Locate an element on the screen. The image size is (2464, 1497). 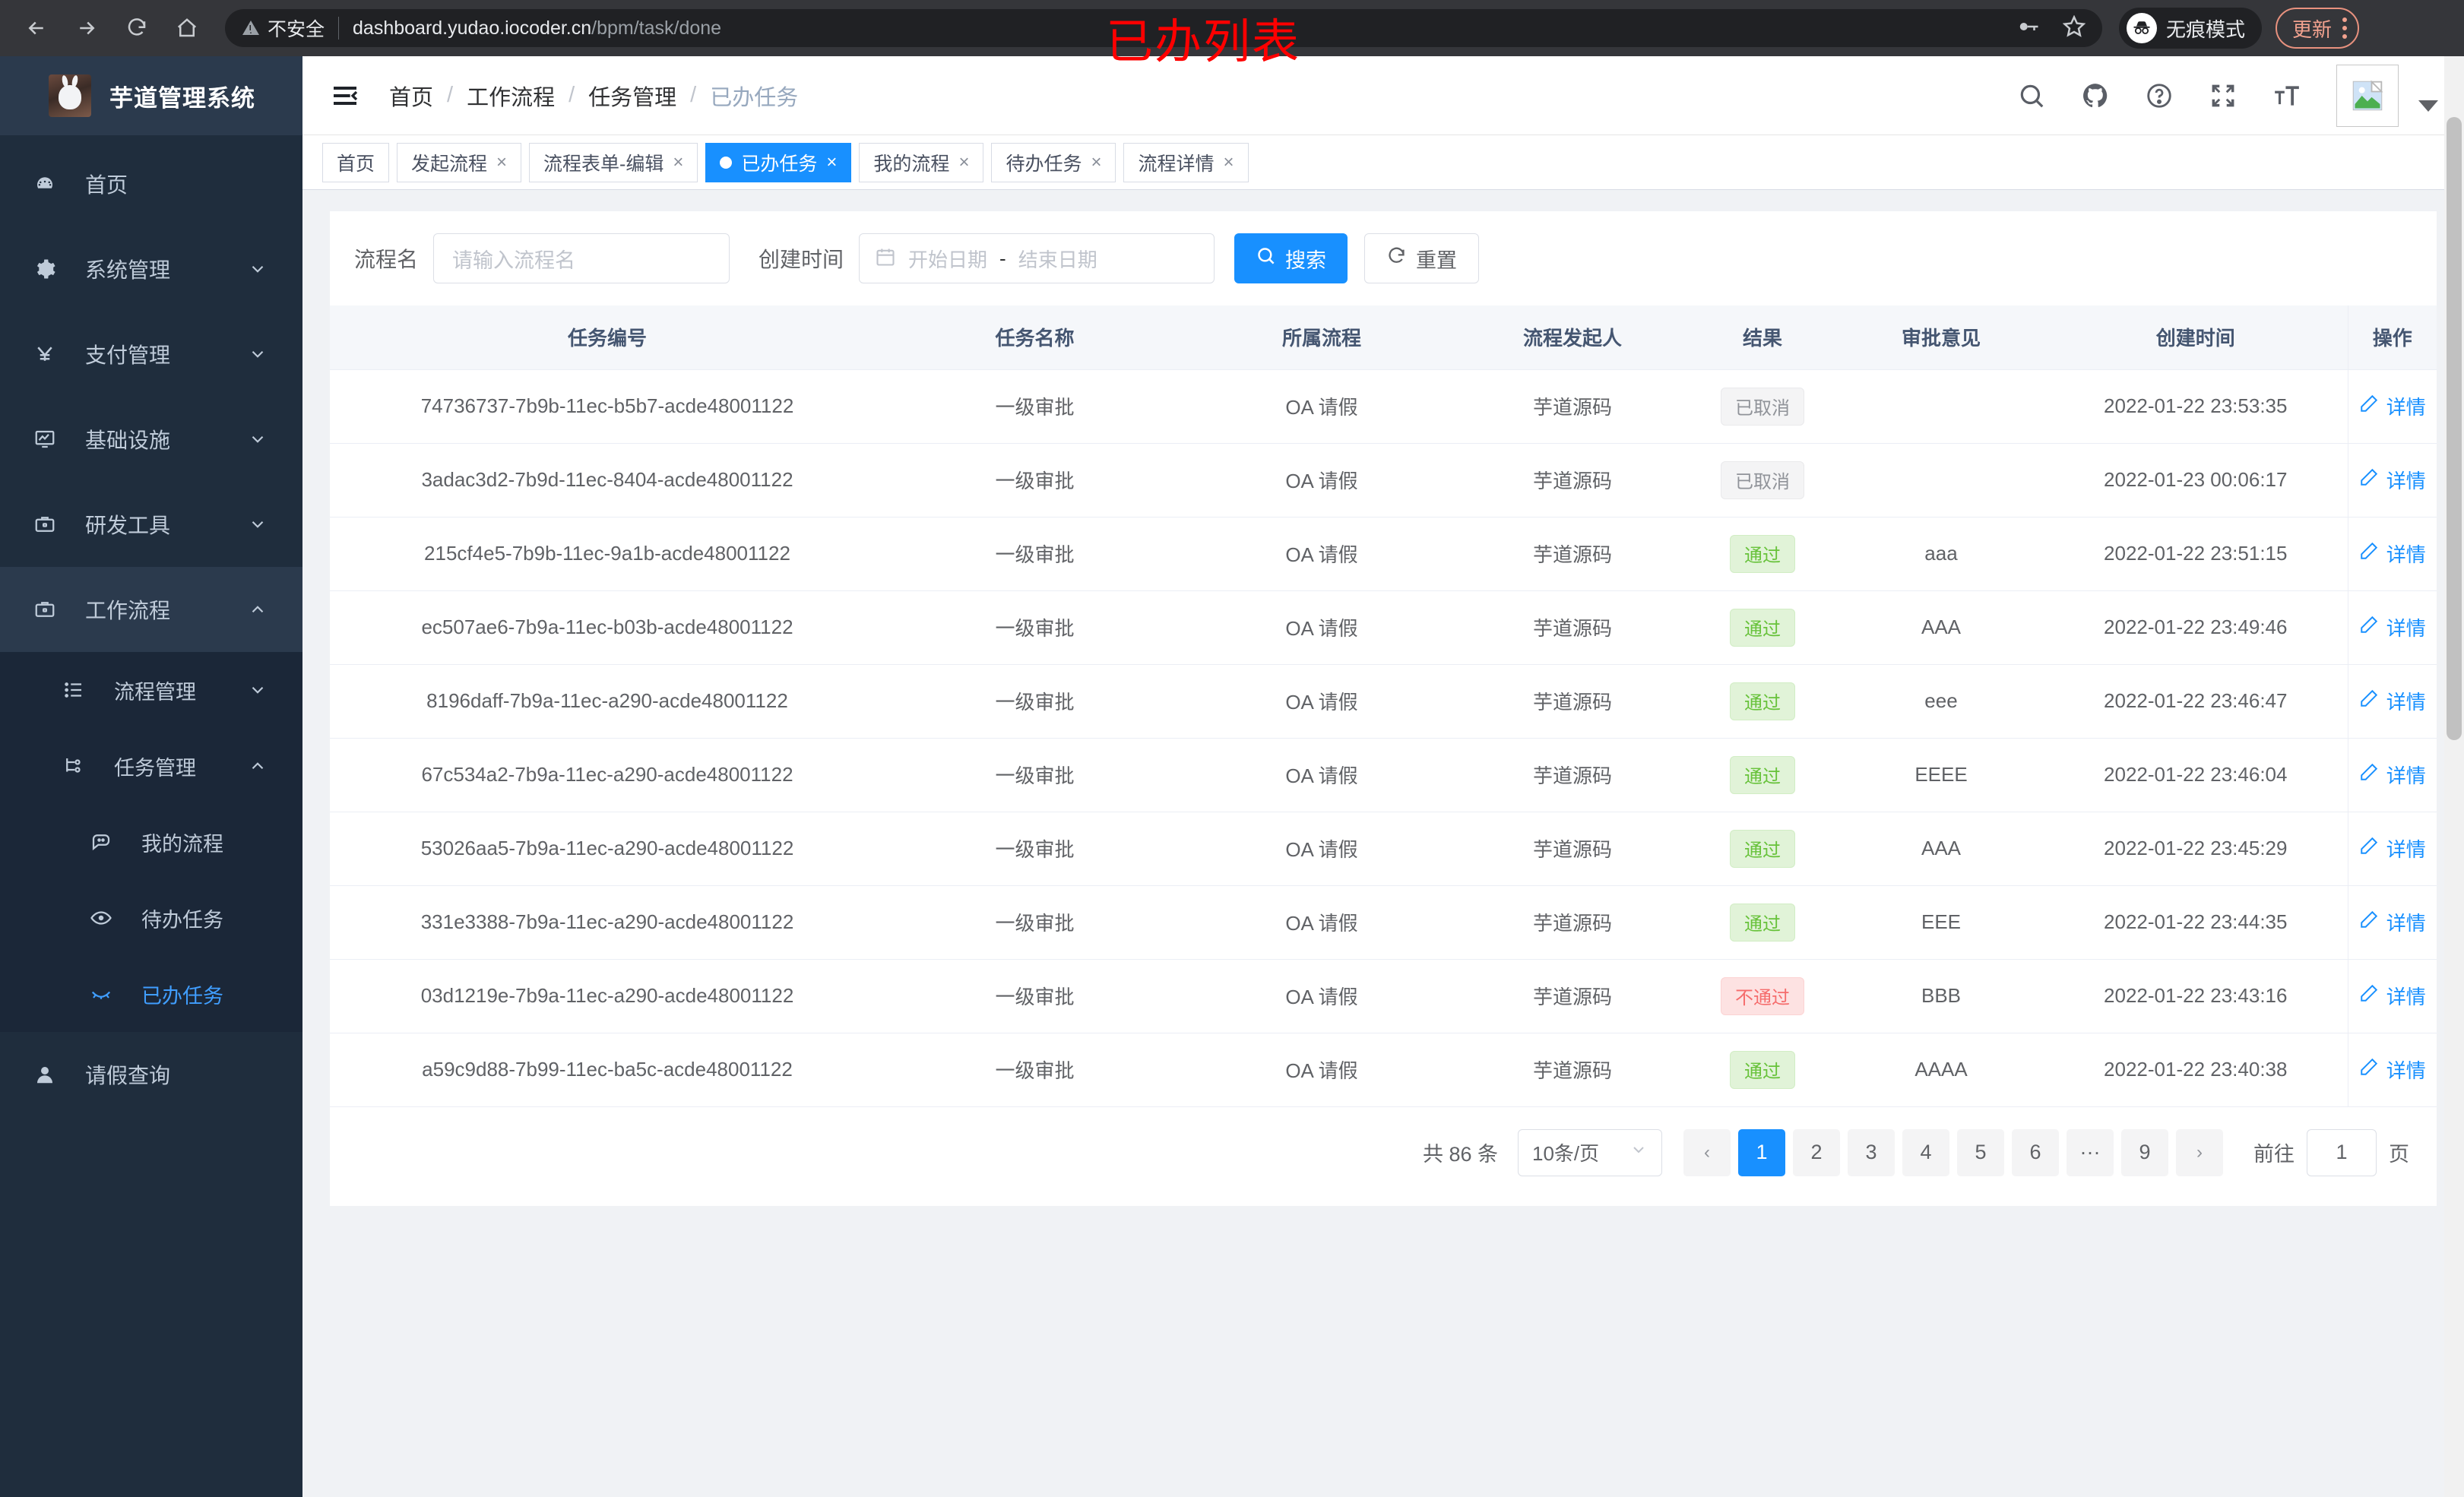
tab-my-process: 我的流程 × is located at coordinates (921, 162).